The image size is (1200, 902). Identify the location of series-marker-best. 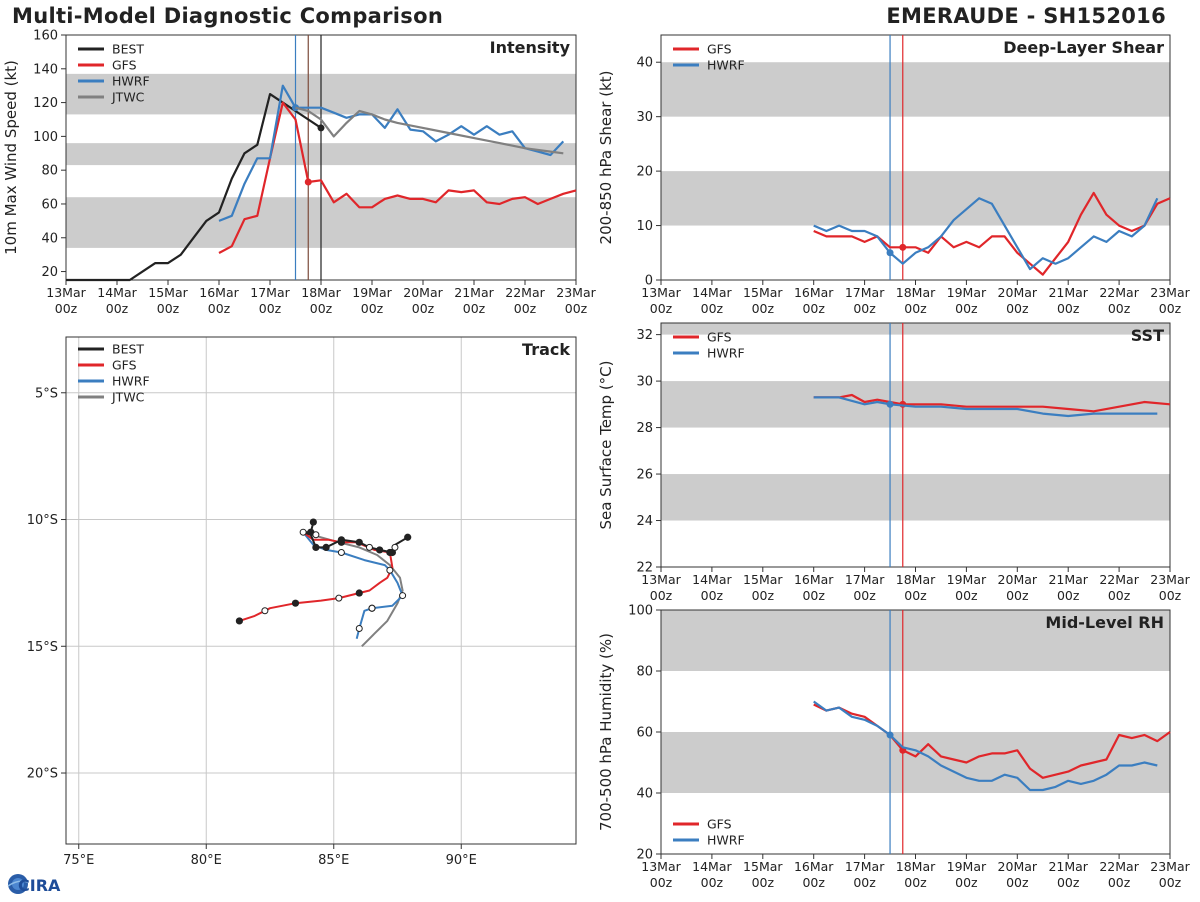
(321, 128).